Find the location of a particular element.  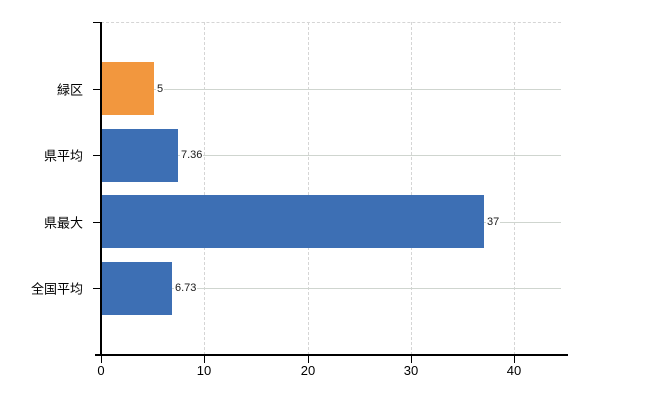

bar-県平均 is located at coordinates (140, 155).